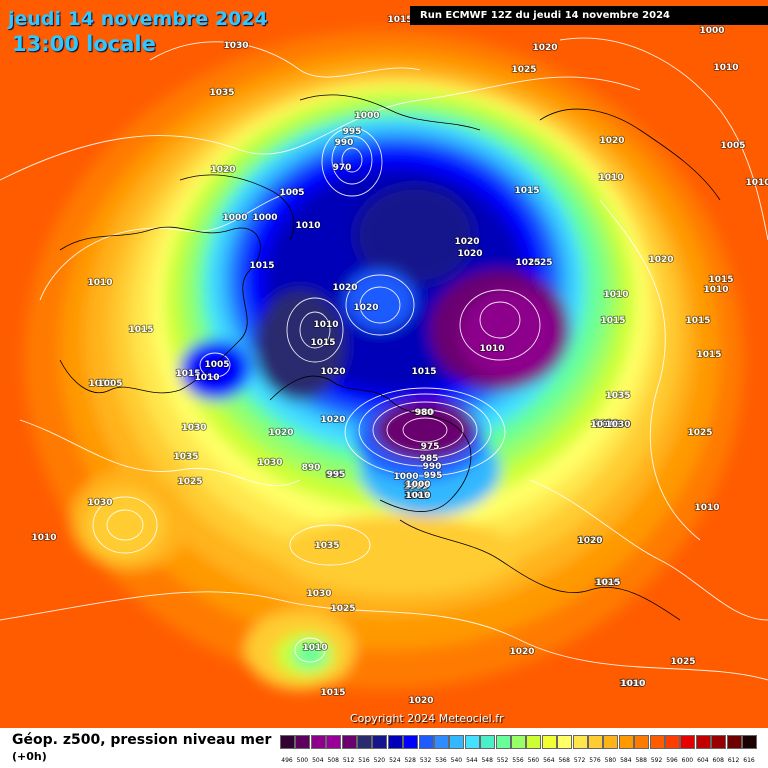  What do you see at coordinates (311, 468) in the screenshot?
I see `pressure-label: 890` at bounding box center [311, 468].